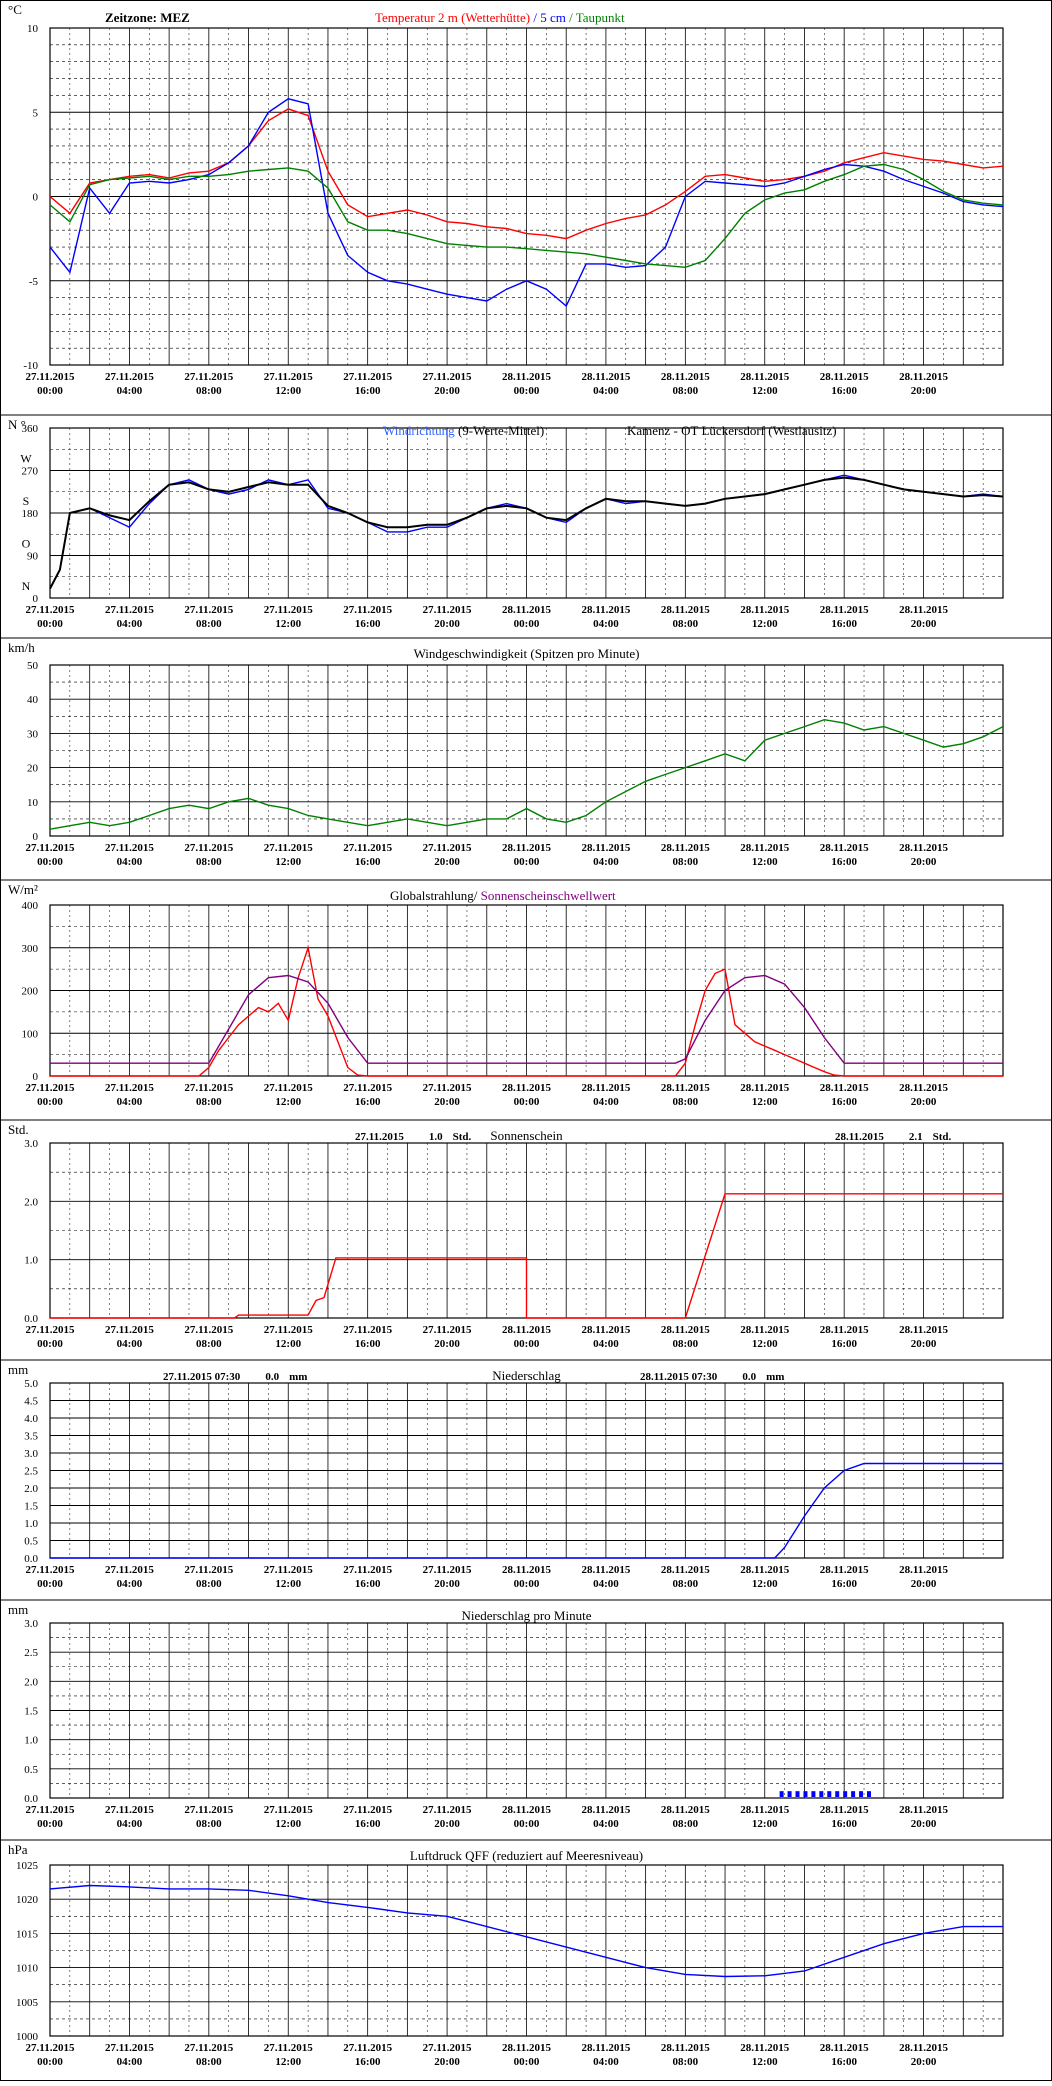 This screenshot has width=1052, height=2086. I want to click on y-tick-label: 20, so click(33, 769).